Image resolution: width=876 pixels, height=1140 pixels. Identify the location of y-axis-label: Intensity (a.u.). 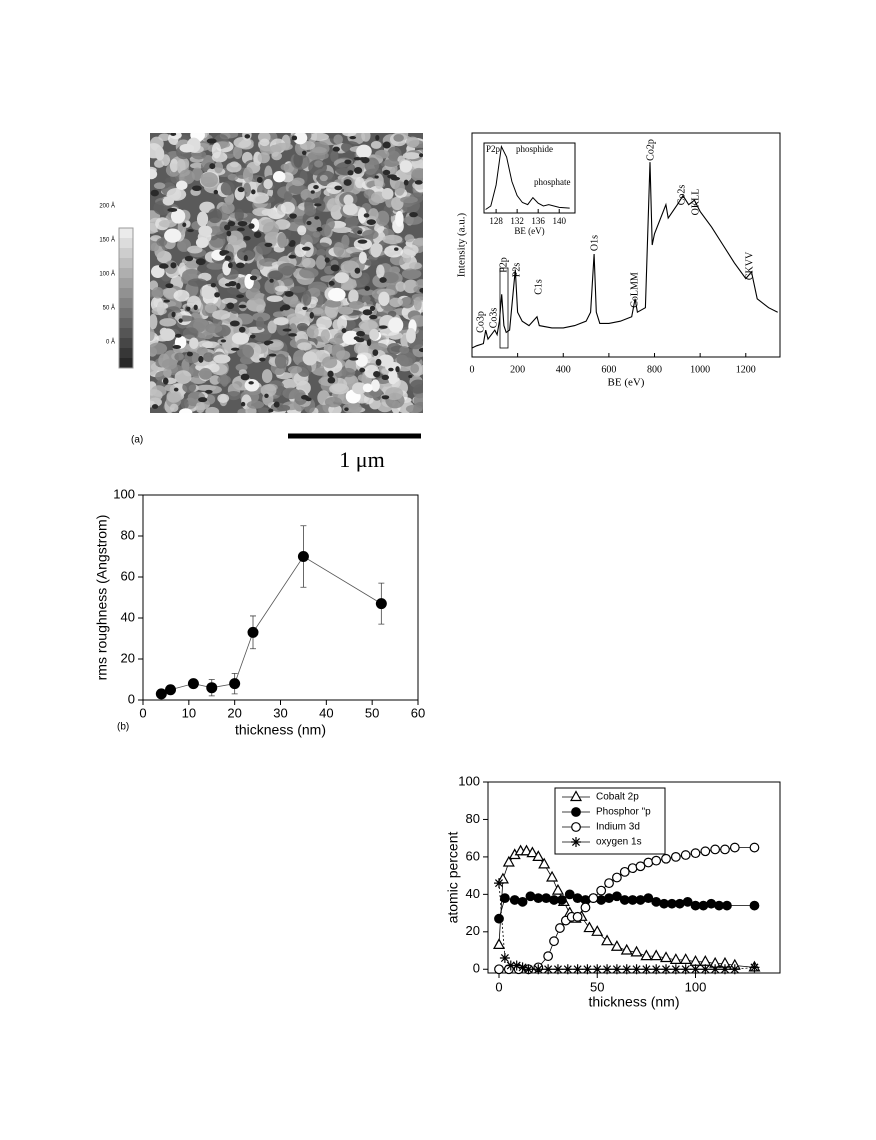
(462, 244).